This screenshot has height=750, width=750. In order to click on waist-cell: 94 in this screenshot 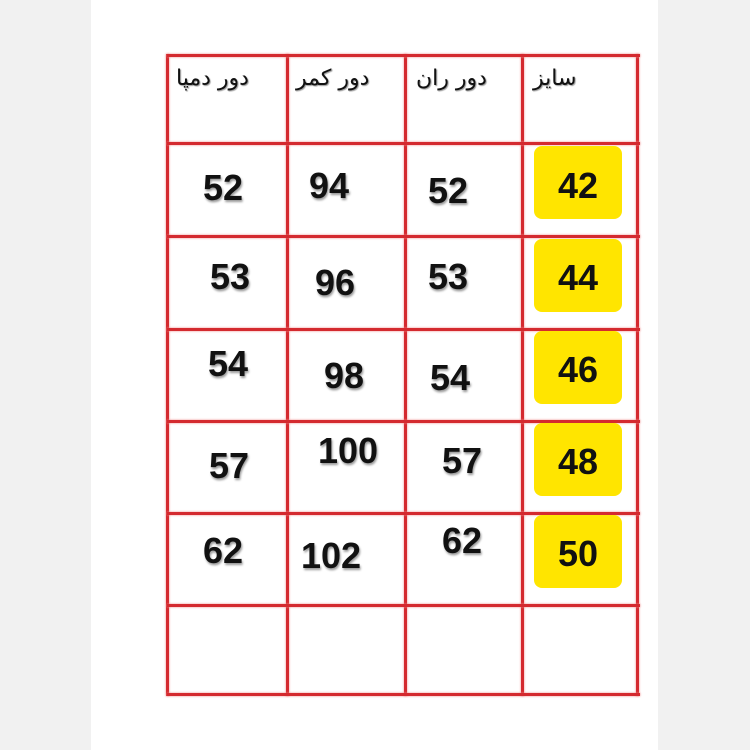, I will do `click(329, 185)`.